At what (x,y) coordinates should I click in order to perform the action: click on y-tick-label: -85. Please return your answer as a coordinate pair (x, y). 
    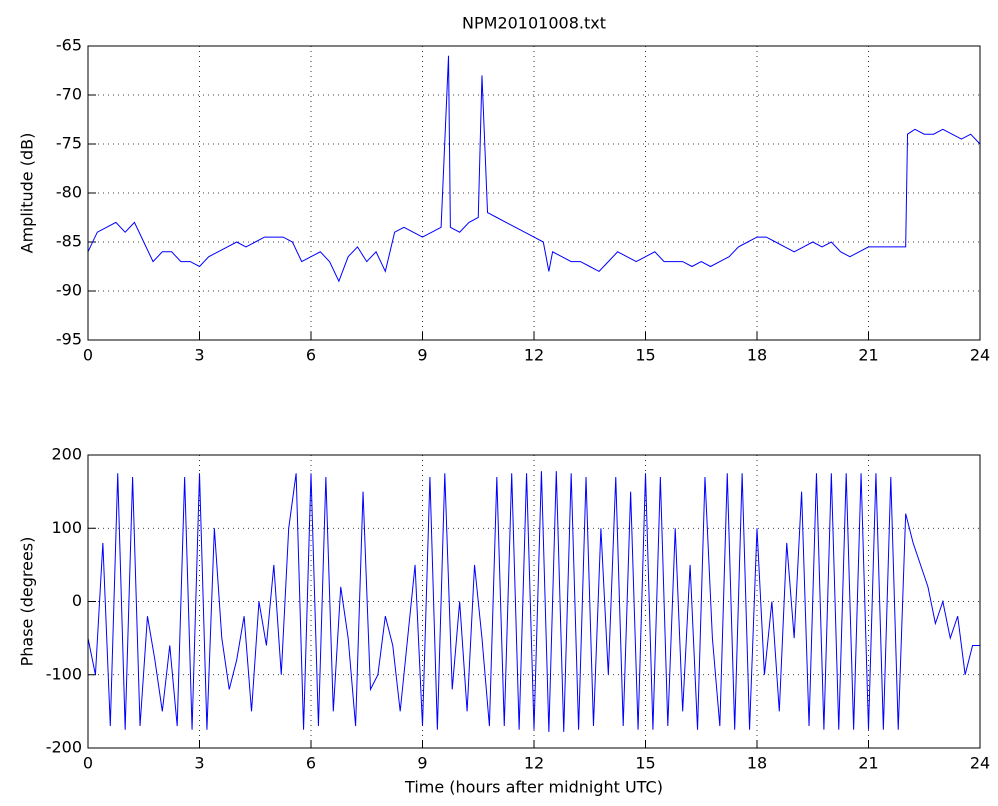
    Looking at the image, I should click on (69, 241).